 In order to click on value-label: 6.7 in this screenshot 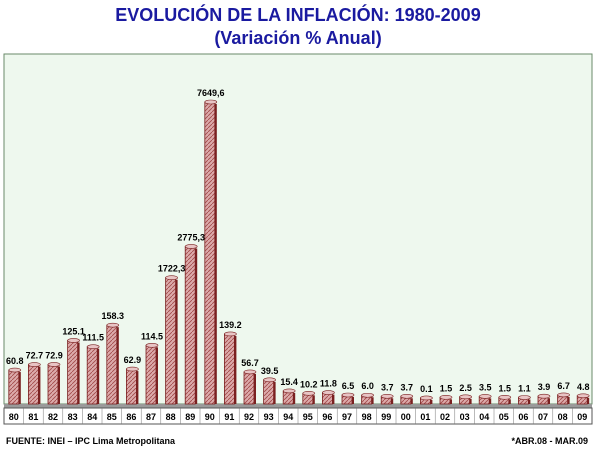, I will do `click(563, 386)`.